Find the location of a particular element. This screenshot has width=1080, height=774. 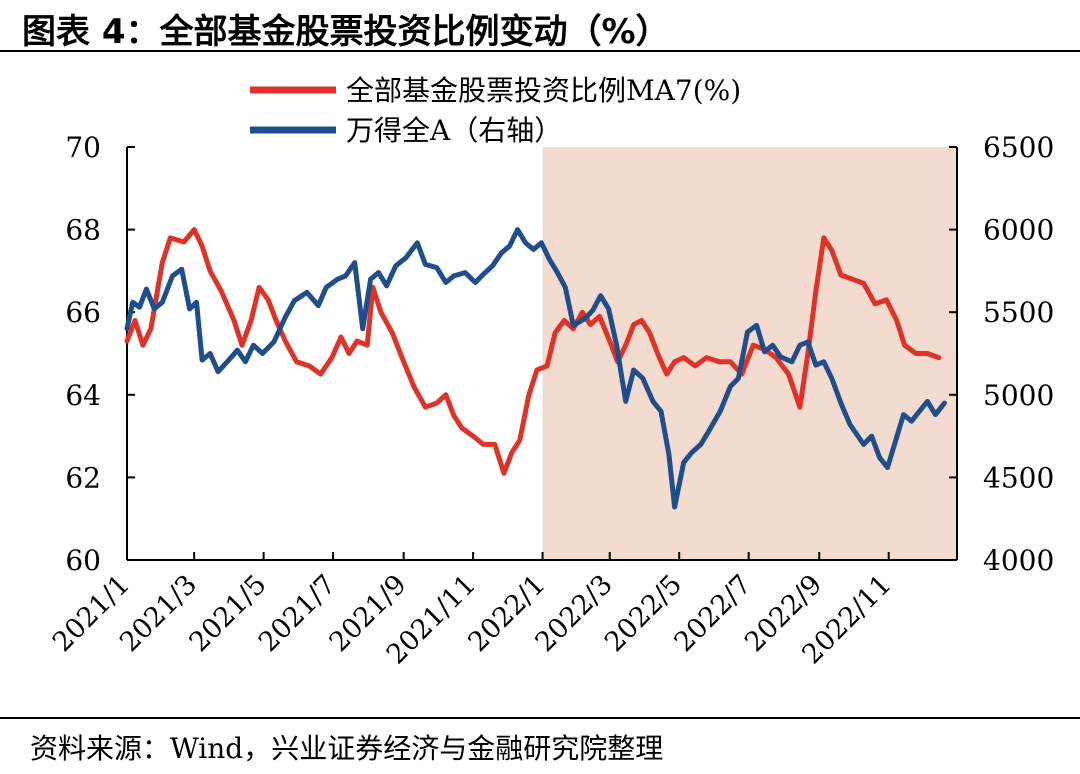

right-tick-label: 4000 is located at coordinates (1018, 560).